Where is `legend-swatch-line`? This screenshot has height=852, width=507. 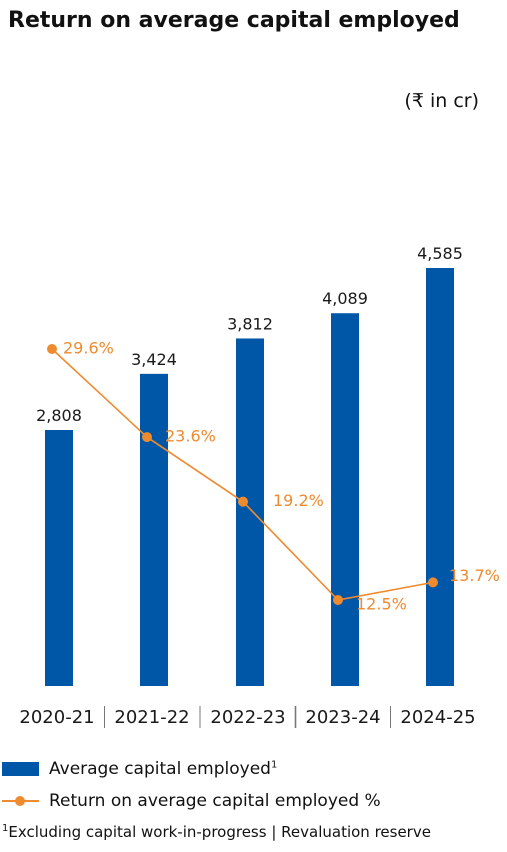 legend-swatch-line is located at coordinates (20, 801).